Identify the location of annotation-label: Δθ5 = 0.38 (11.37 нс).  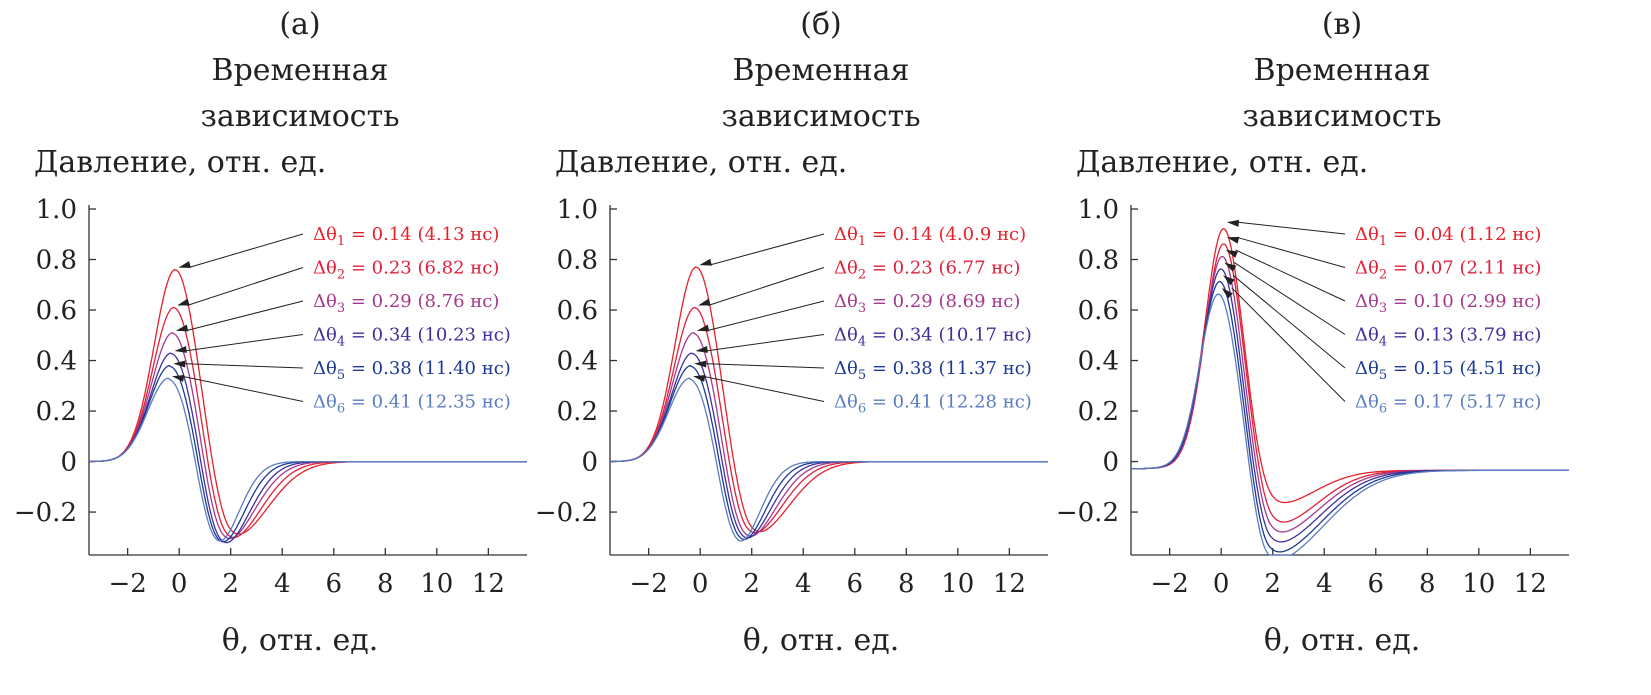
(933, 370).